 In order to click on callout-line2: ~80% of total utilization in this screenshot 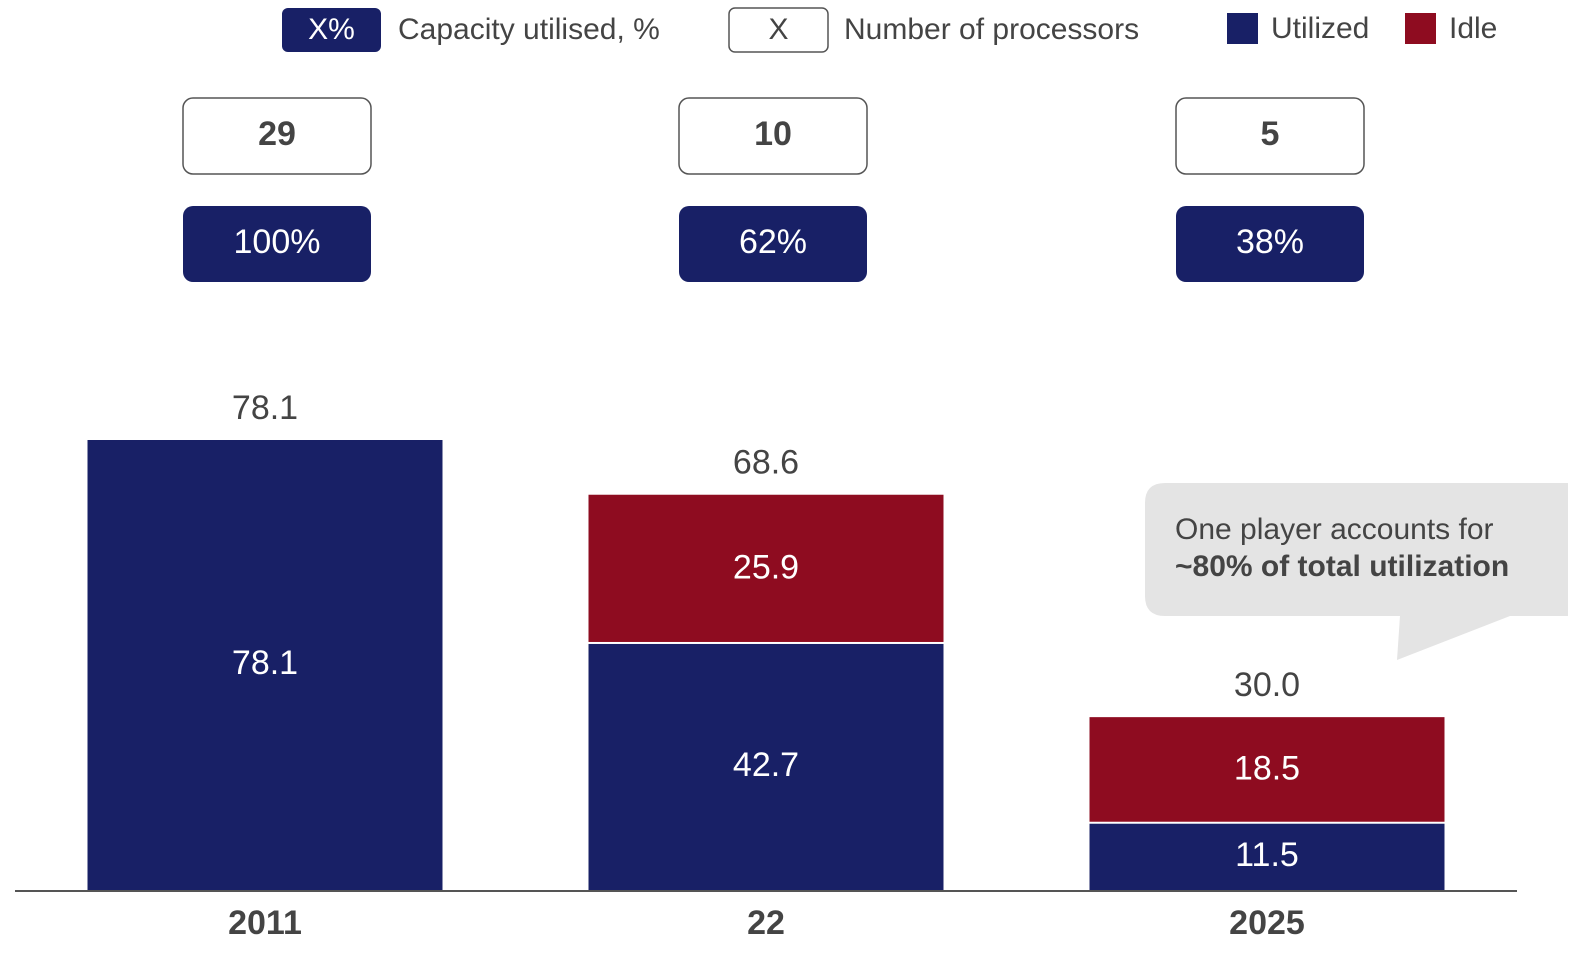, I will do `click(1342, 566)`.